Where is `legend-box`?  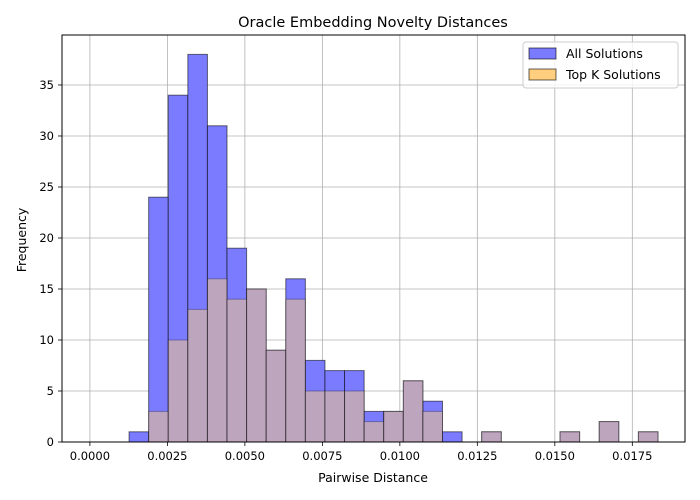 legend-box is located at coordinates (600, 65).